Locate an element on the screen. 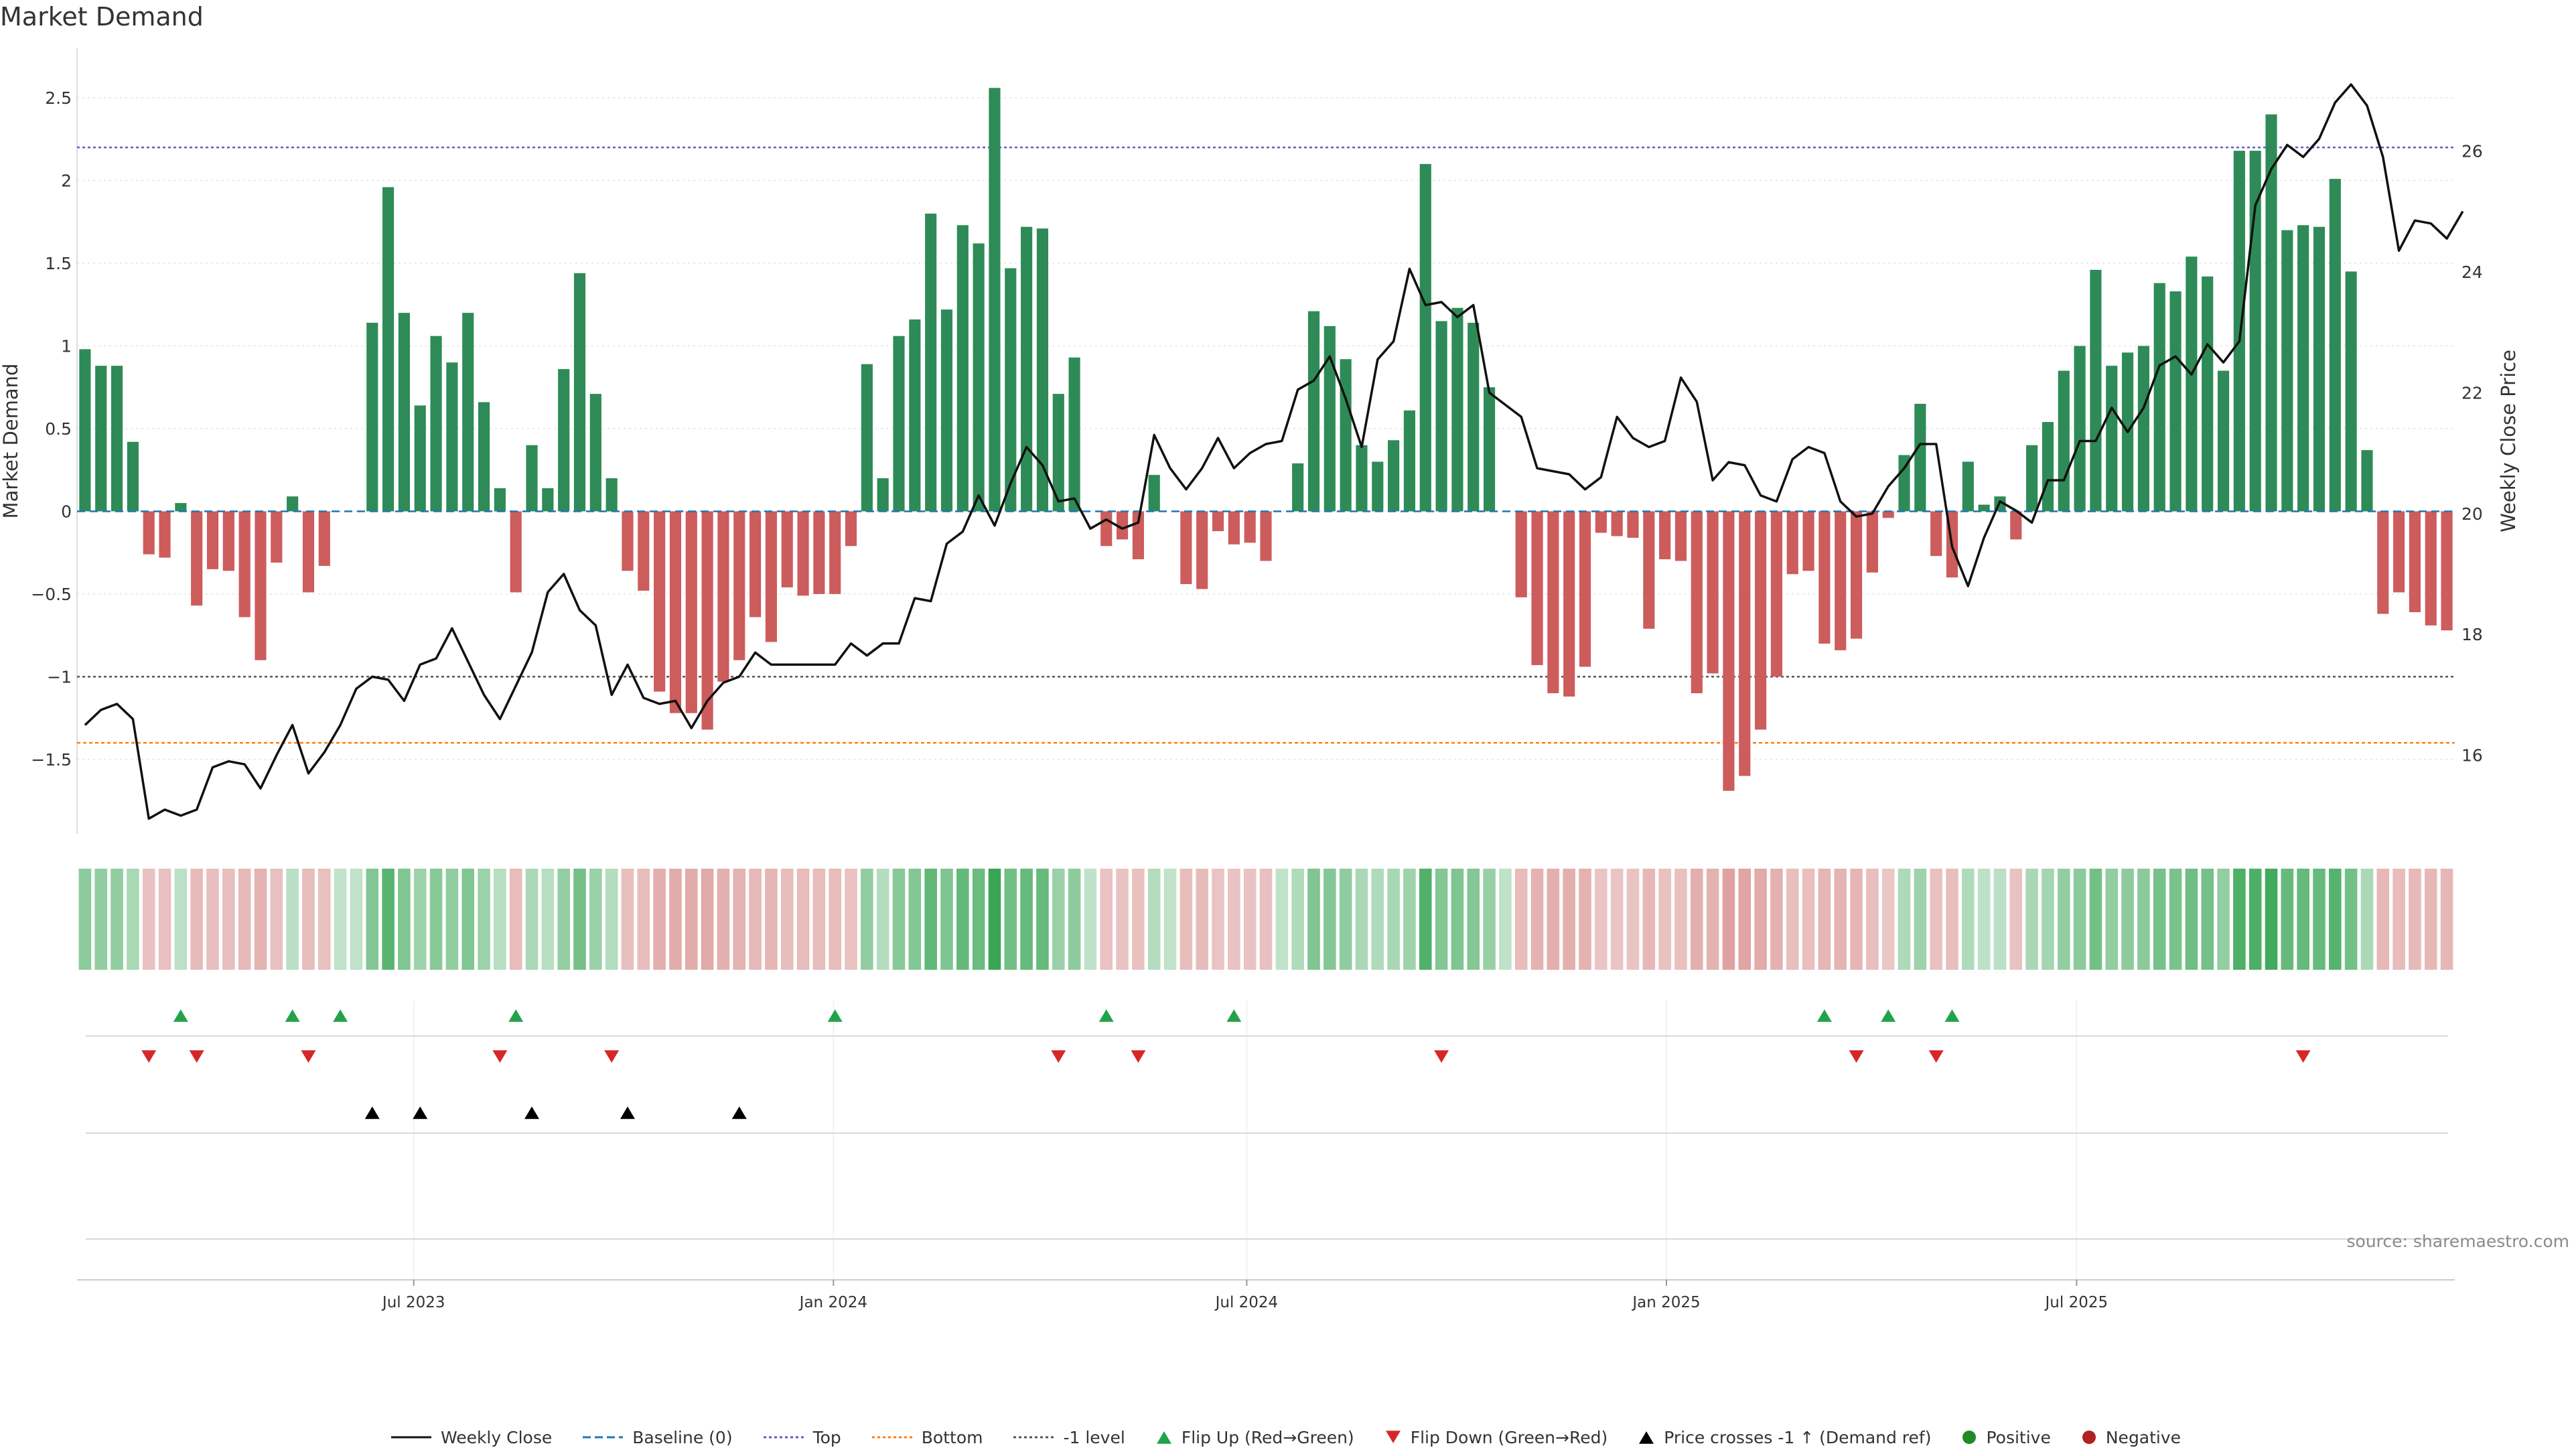  y2-tick-label: 16 is located at coordinates (2472, 756).